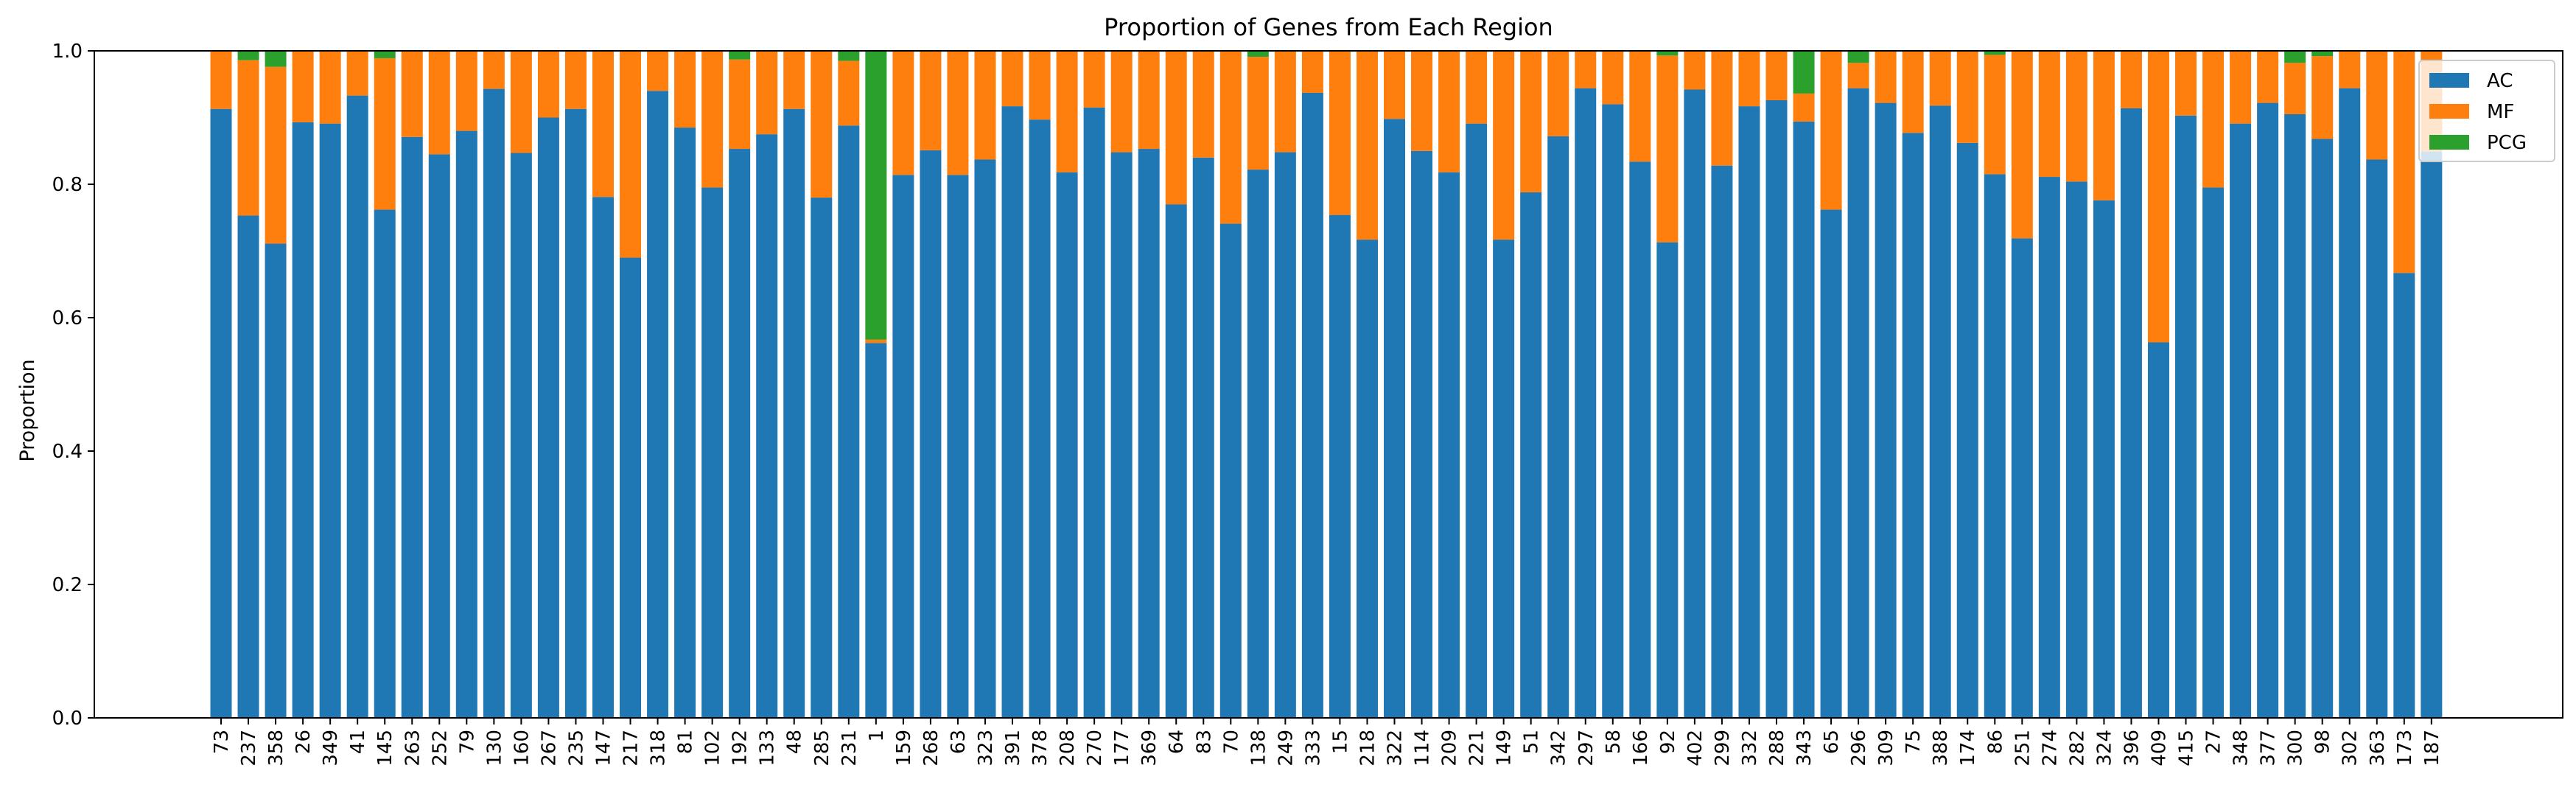 The height and width of the screenshot is (796, 2576). What do you see at coordinates (1258, 748) in the screenshot?
I see `x-tick-label: 138` at bounding box center [1258, 748].